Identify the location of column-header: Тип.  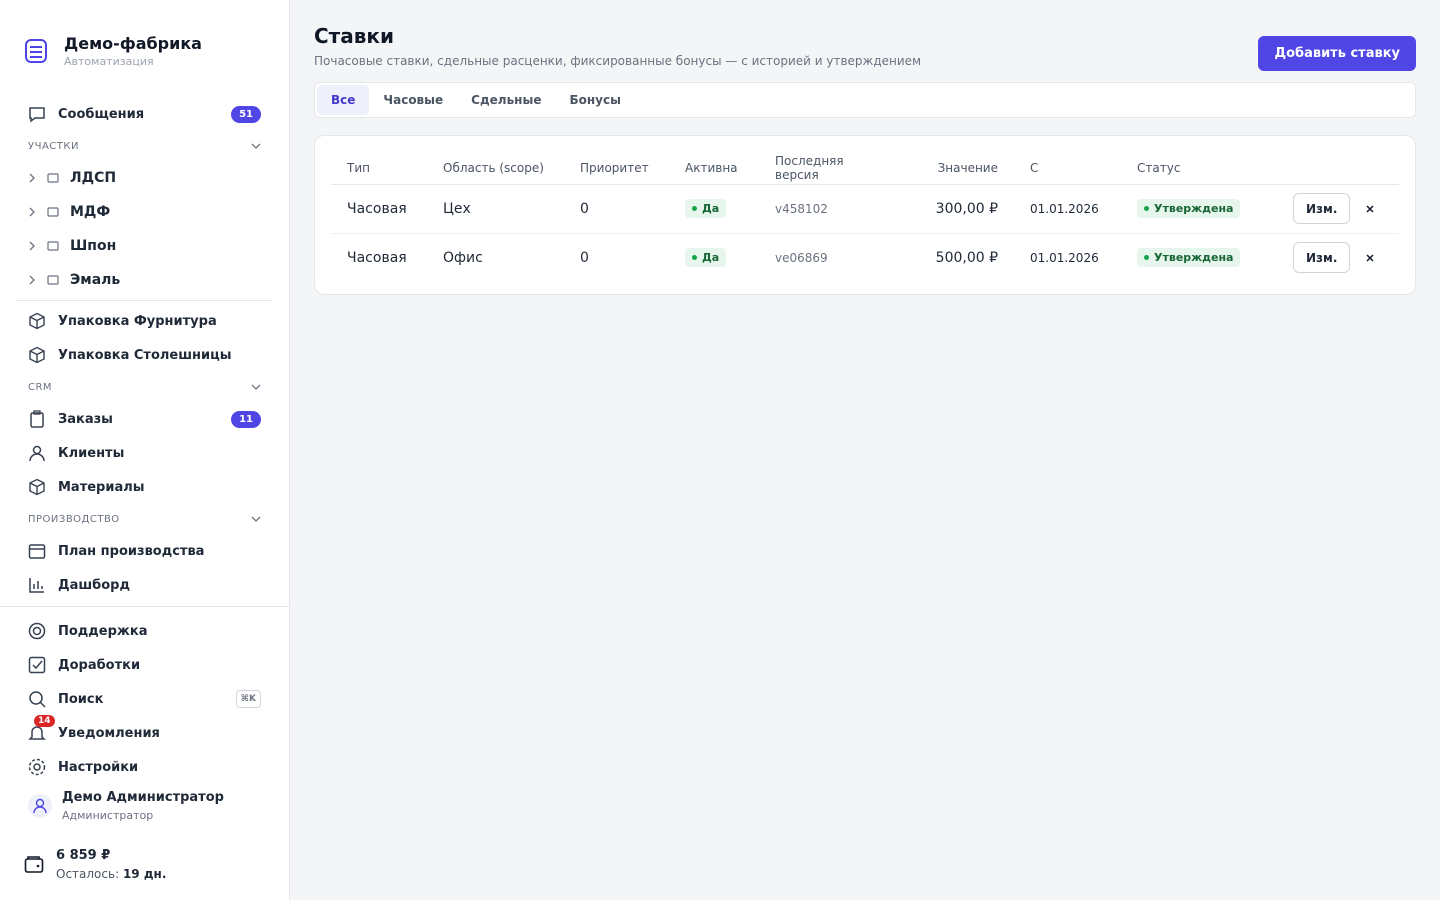
(379, 168).